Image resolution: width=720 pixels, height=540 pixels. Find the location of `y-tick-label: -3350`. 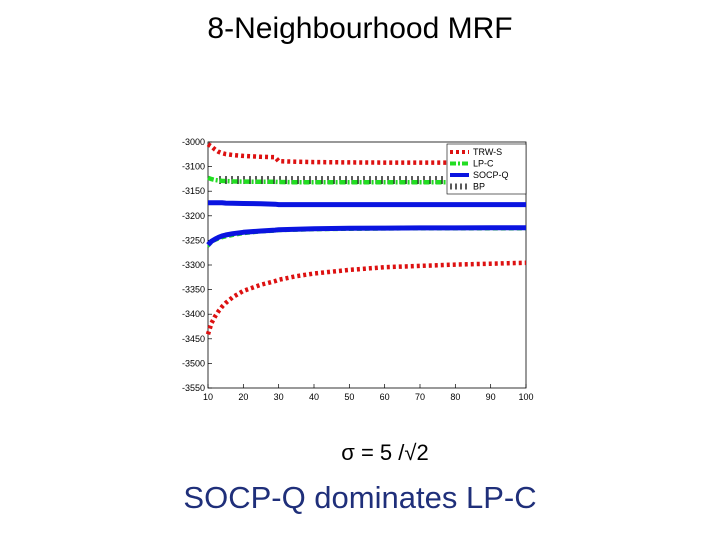

y-tick-label: -3350 is located at coordinates (193, 290).